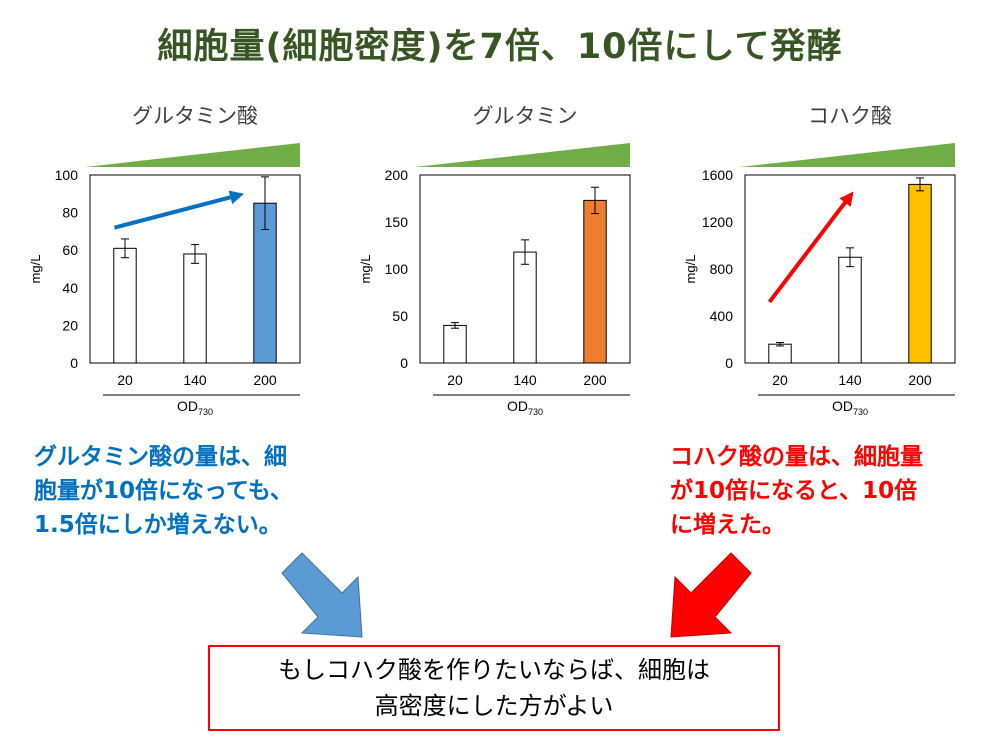 This screenshot has width=1000, height=750. I want to click on y-tick-label: 80, so click(70, 213).